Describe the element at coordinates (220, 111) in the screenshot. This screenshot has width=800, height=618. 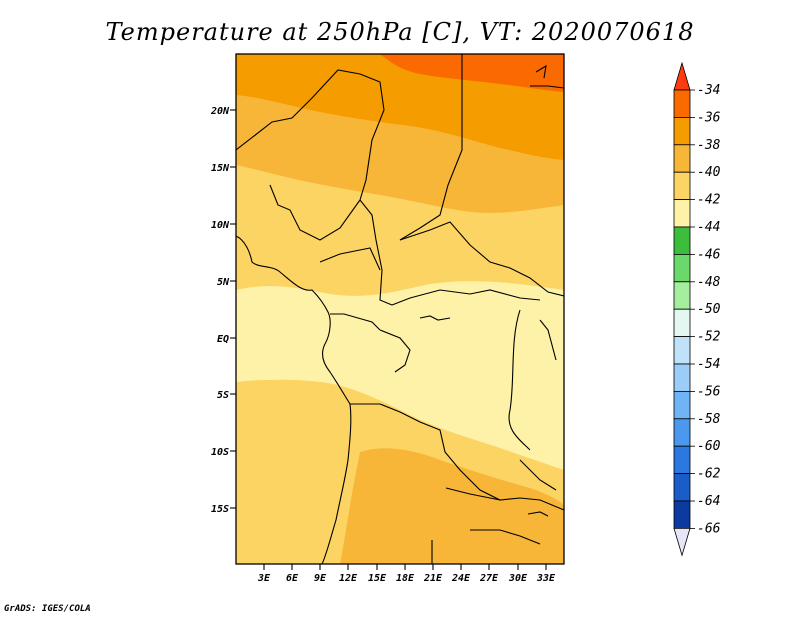
I see `lat-label: 20N` at that location.